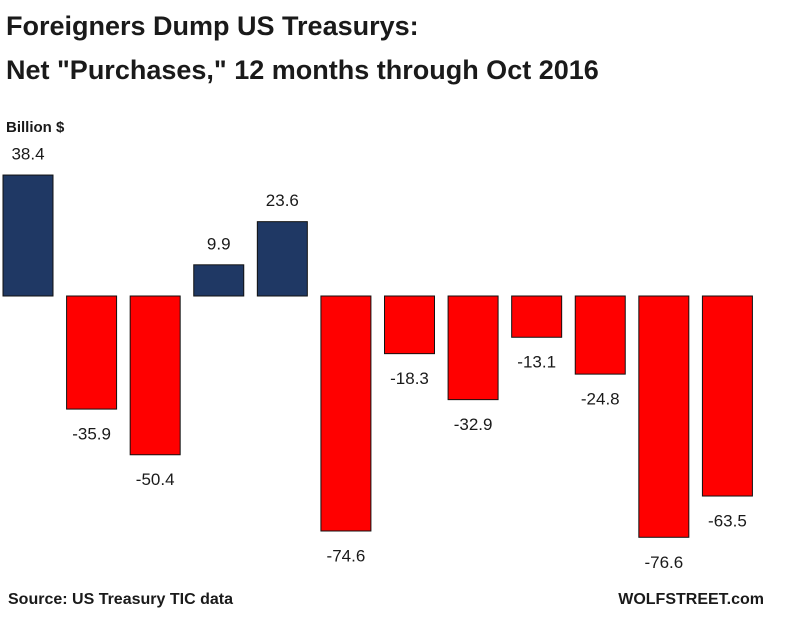 This screenshot has width=800, height=625. What do you see at coordinates (409, 378) in the screenshot?
I see `value-label: -18.3` at bounding box center [409, 378].